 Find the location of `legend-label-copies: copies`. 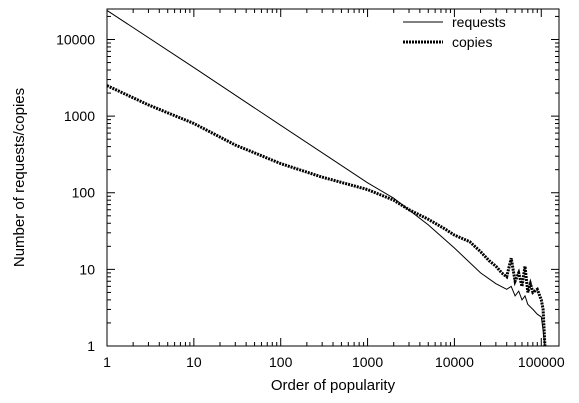

legend-label-copies: copies is located at coordinates (472, 42).